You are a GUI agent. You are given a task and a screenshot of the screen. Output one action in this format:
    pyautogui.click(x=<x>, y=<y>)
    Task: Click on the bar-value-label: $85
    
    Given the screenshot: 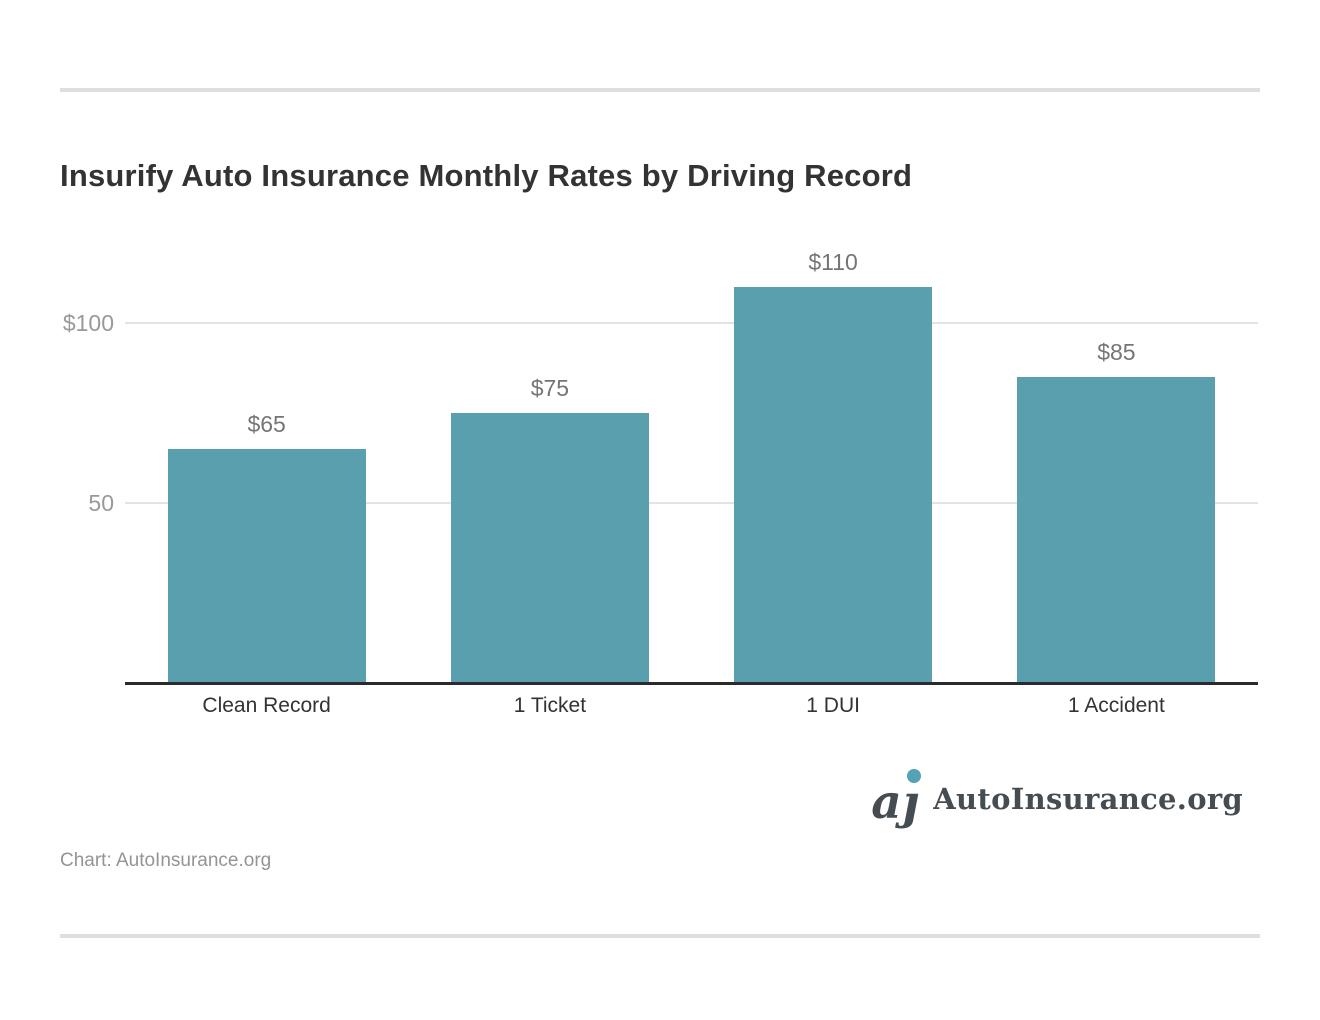 What is the action you would take?
    pyautogui.click(x=1116, y=351)
    